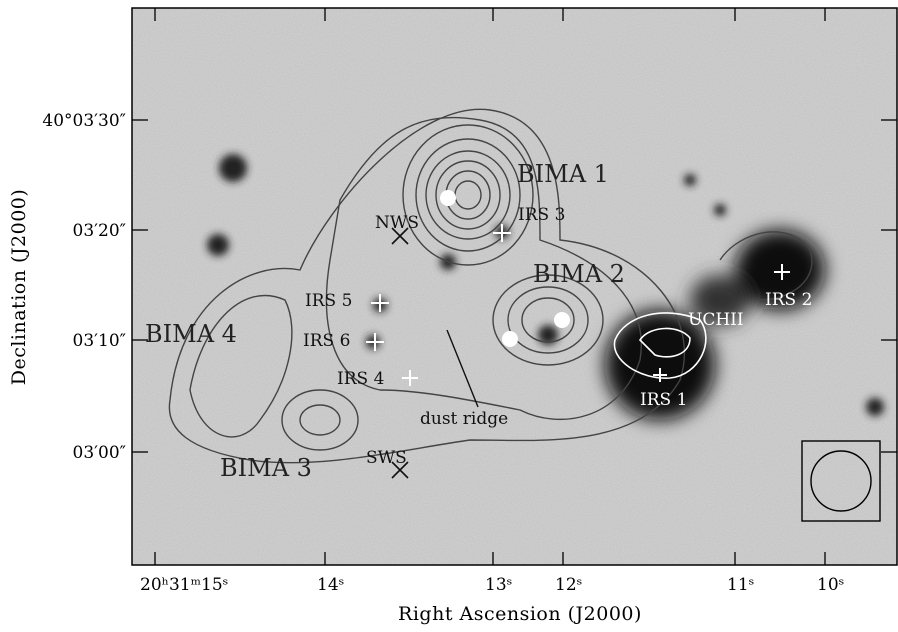  What do you see at coordinates (84, 121) in the screenshot?
I see `y-tick-label: 40°03′30″` at bounding box center [84, 121].